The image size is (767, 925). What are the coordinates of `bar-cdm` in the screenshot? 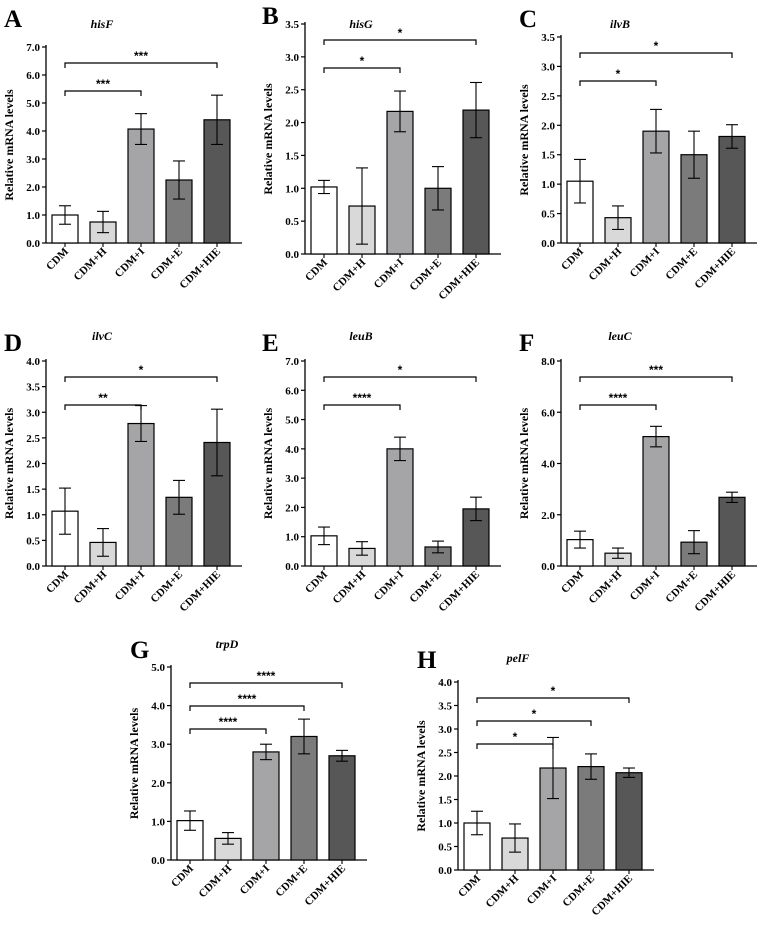 It's located at (324, 220).